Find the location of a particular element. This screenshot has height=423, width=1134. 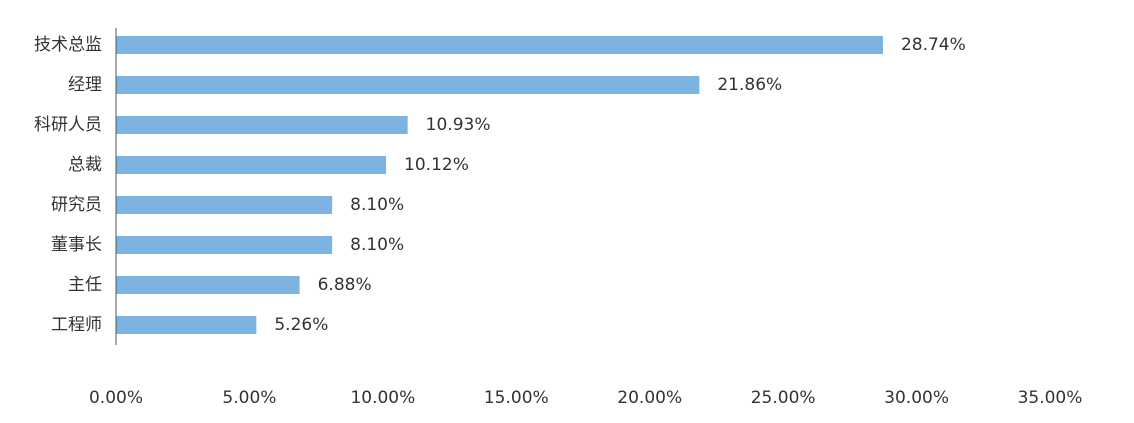

value-label: 10.93% is located at coordinates (458, 125).